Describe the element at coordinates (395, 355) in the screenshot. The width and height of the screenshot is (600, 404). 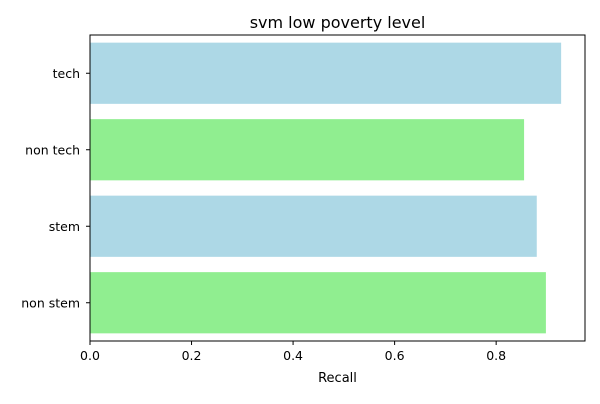
I see `x-tick-label: 0.6` at that location.